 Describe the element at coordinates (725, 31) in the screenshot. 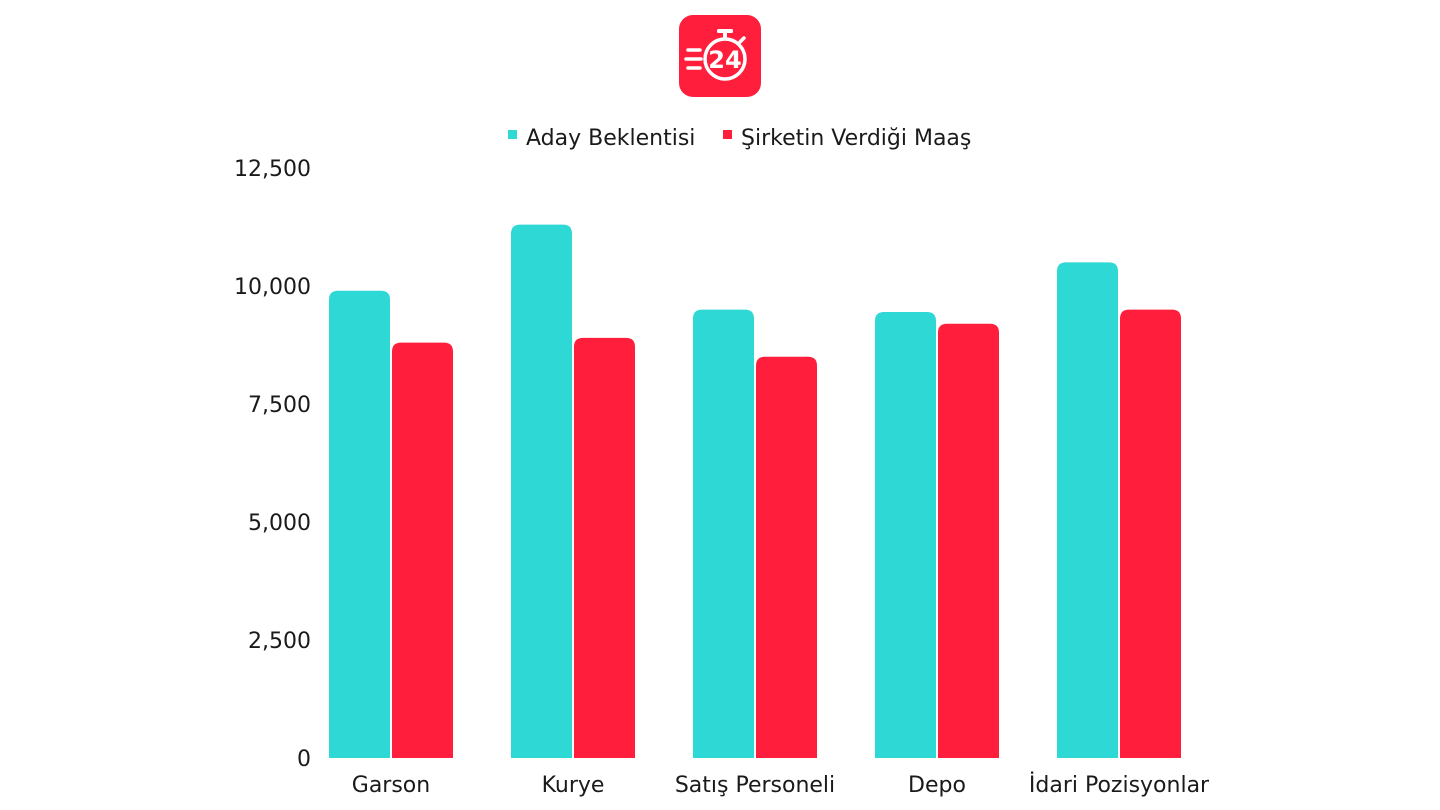

I see `stopwatch-crown` at that location.